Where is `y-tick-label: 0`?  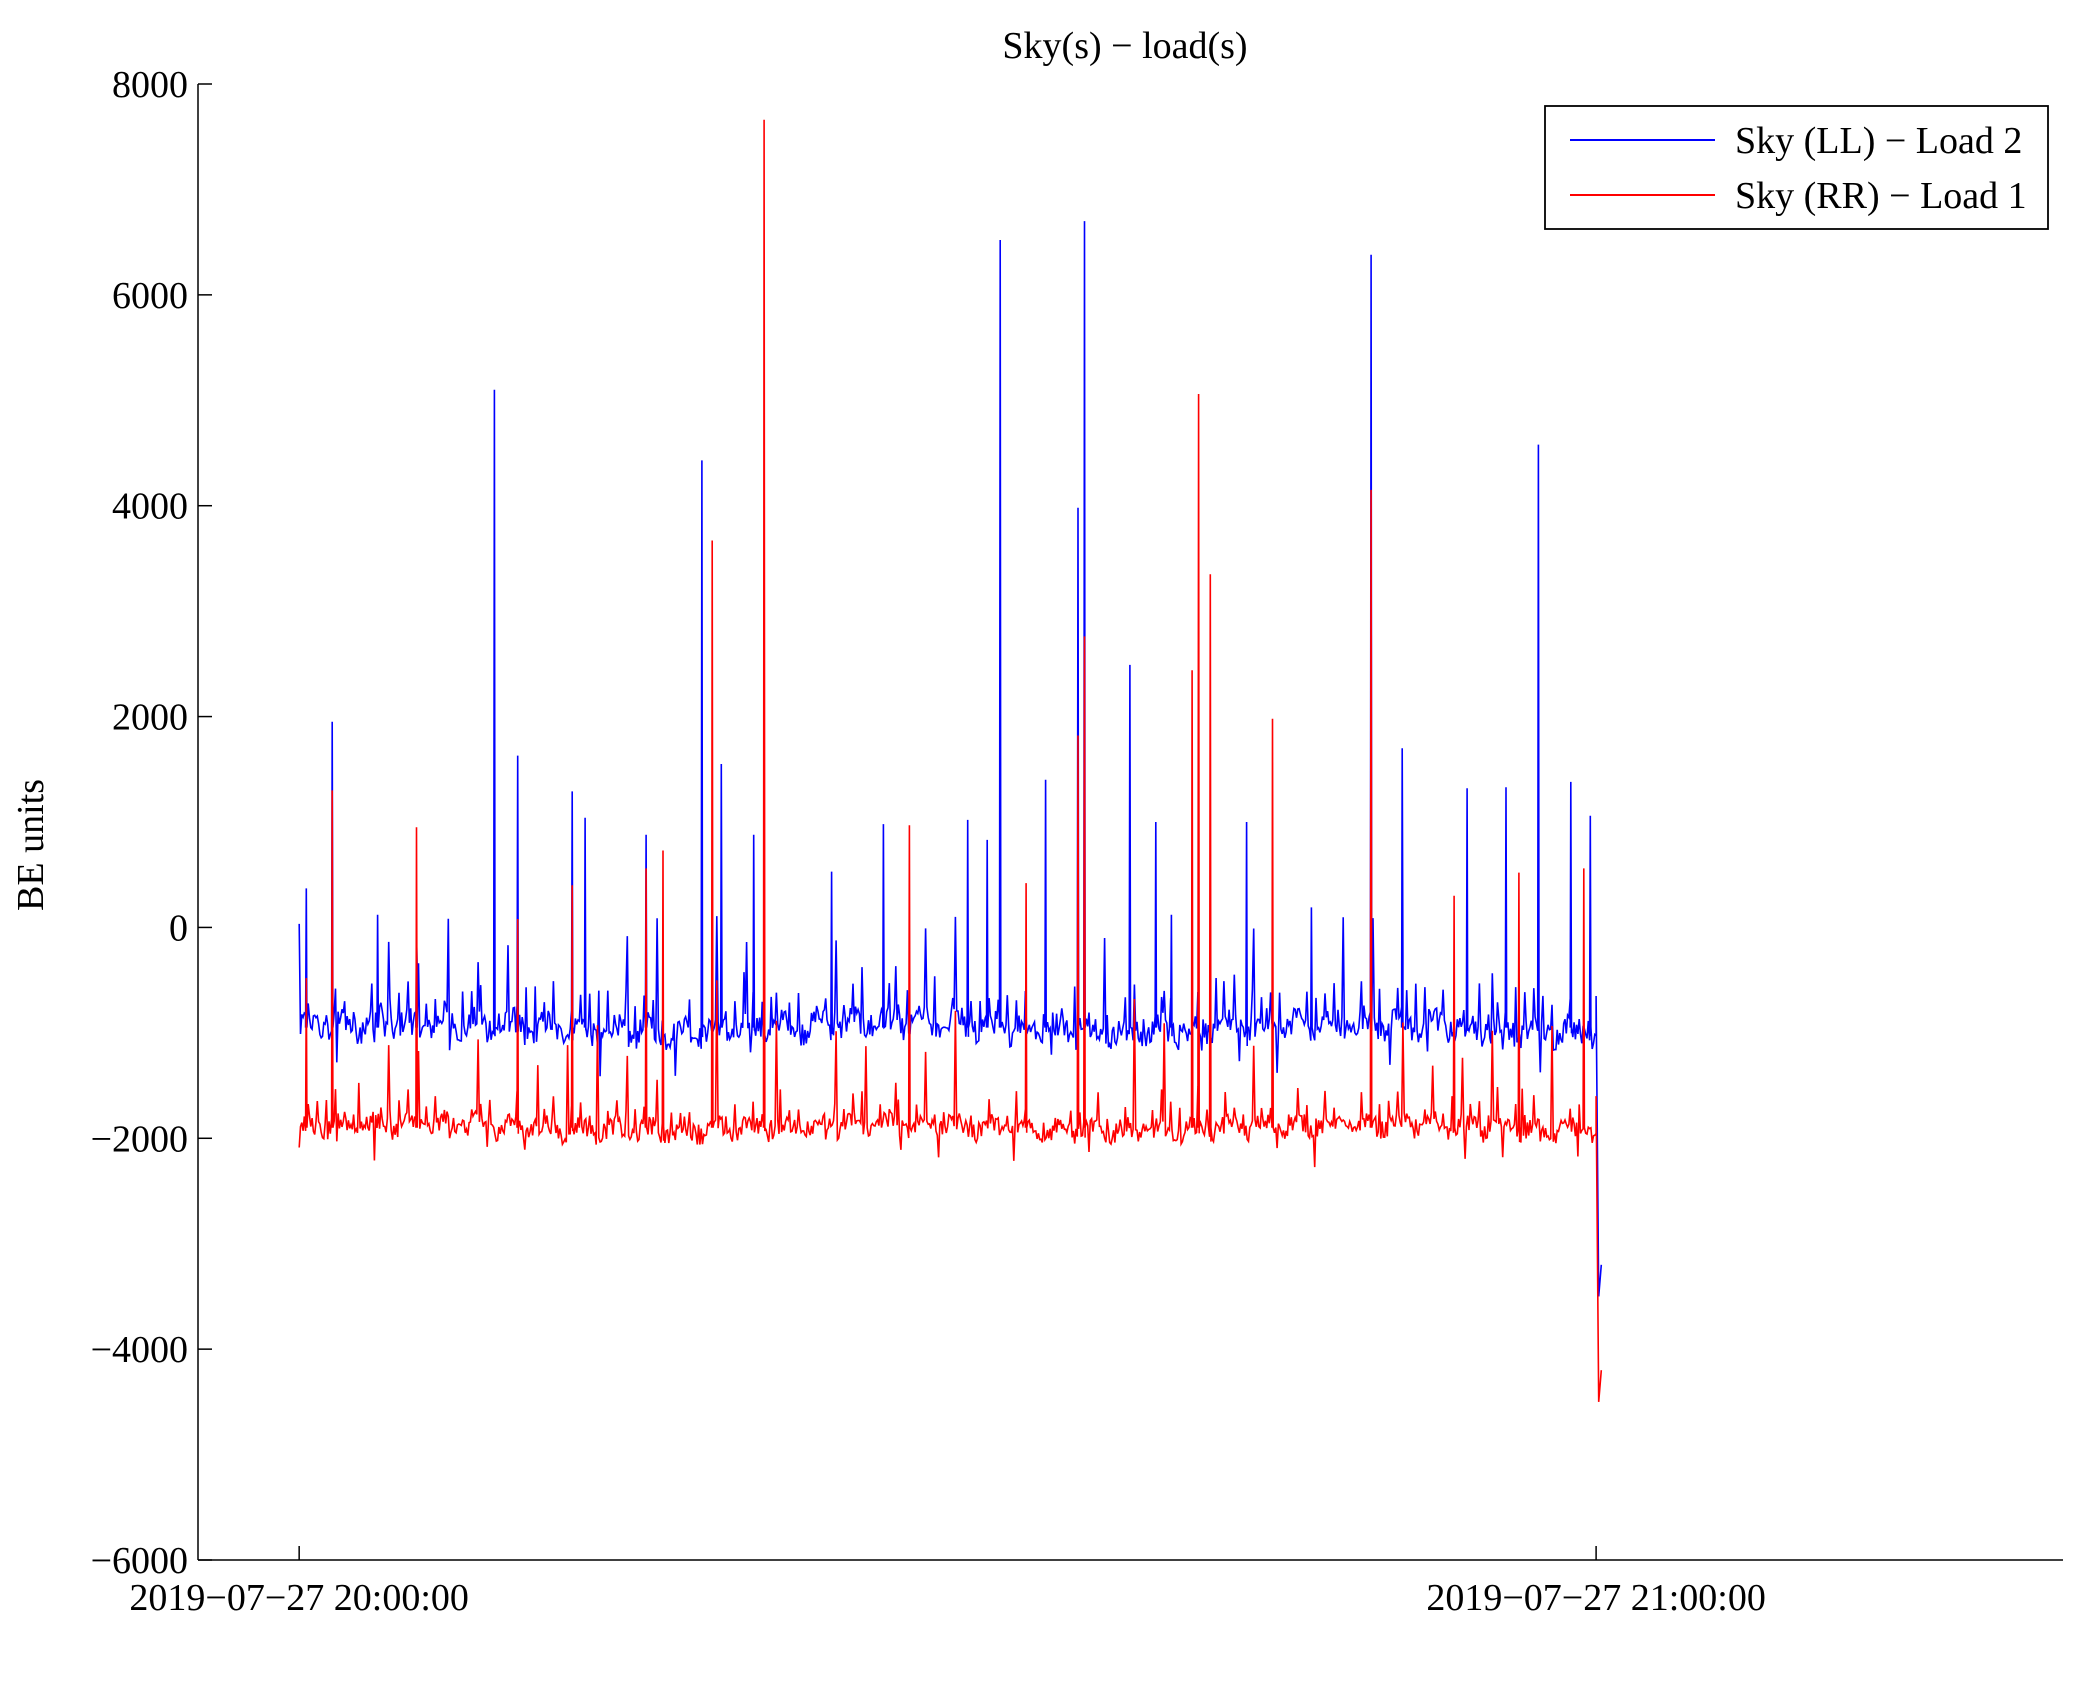 y-tick-label: 0 is located at coordinates (178, 928).